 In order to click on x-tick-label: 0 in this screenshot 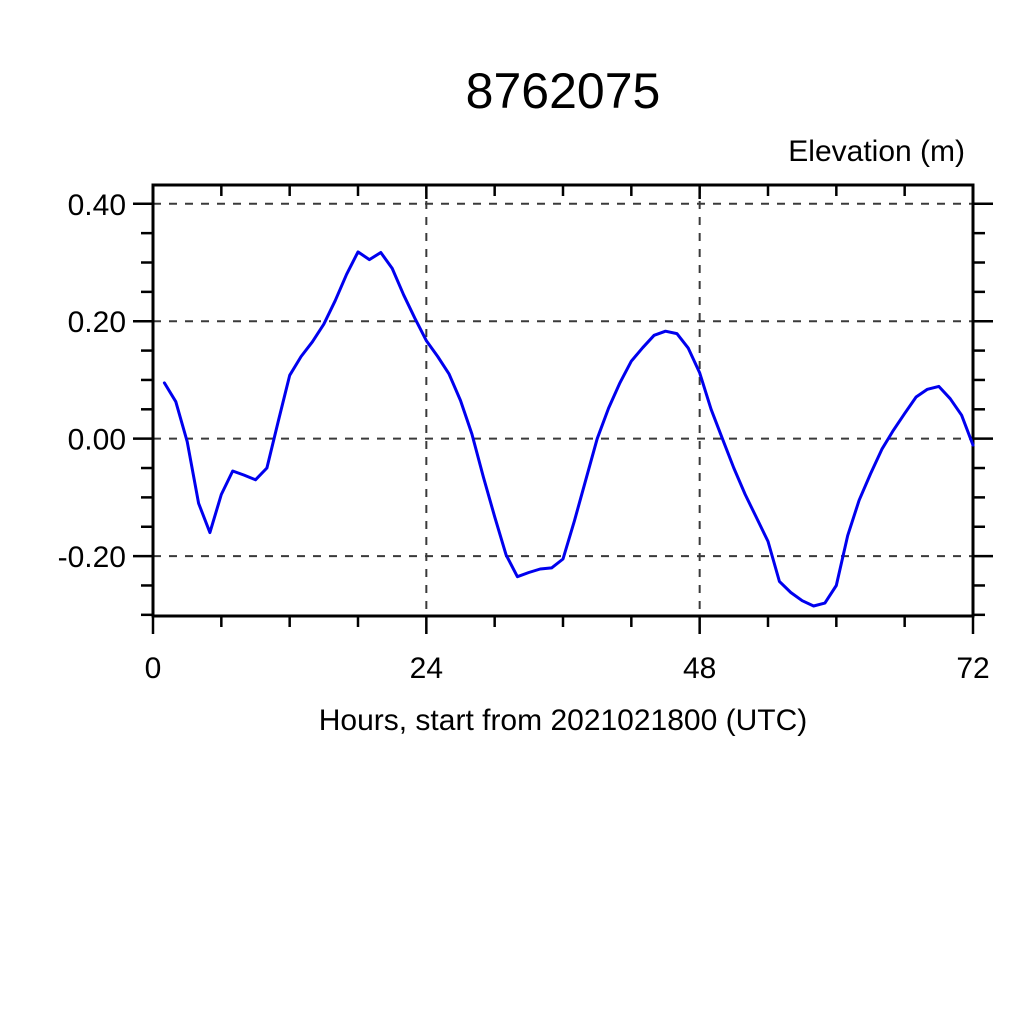, I will do `click(153, 668)`.